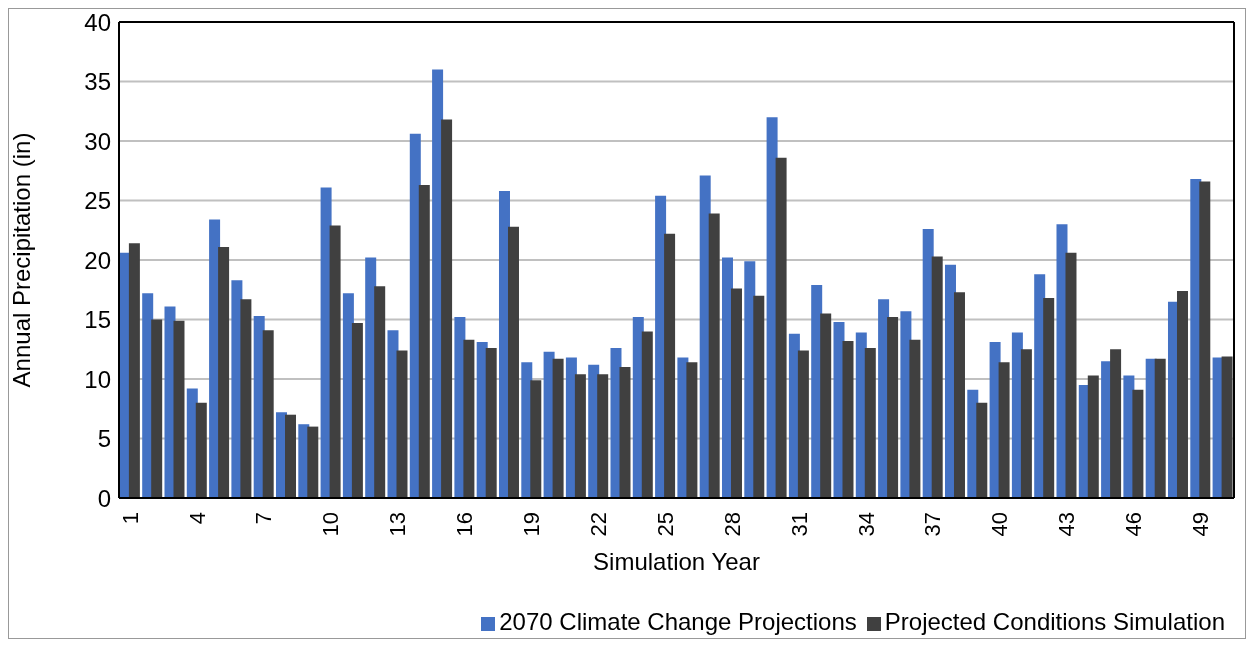 The image size is (1252, 645). I want to click on y-tick-label: 5, so click(104, 439).